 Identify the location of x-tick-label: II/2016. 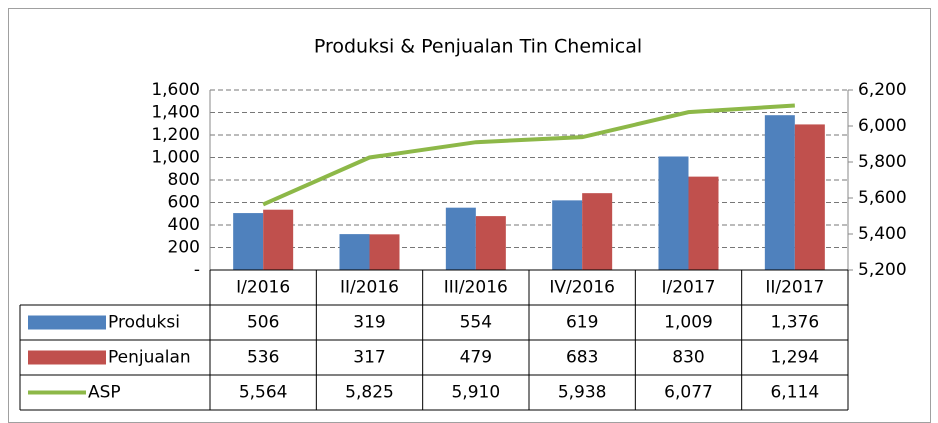
(369, 288).